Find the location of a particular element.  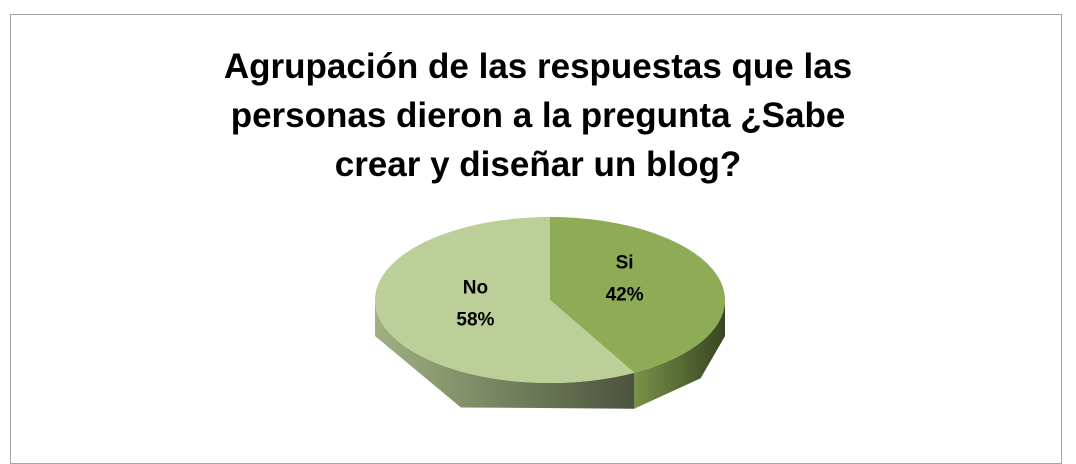

chart: Si 42% No 58% is located at coordinates (550, 313).